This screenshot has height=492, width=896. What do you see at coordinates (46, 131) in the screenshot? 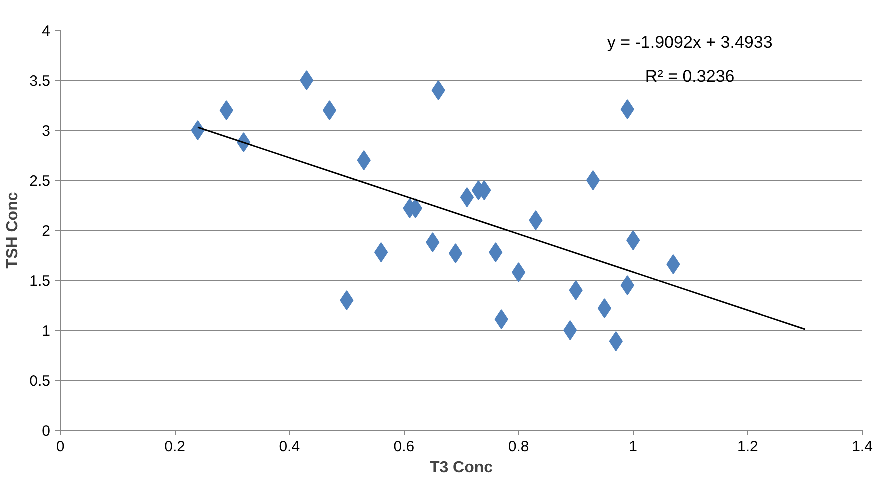
I see `y-tick-label: 3` at bounding box center [46, 131].